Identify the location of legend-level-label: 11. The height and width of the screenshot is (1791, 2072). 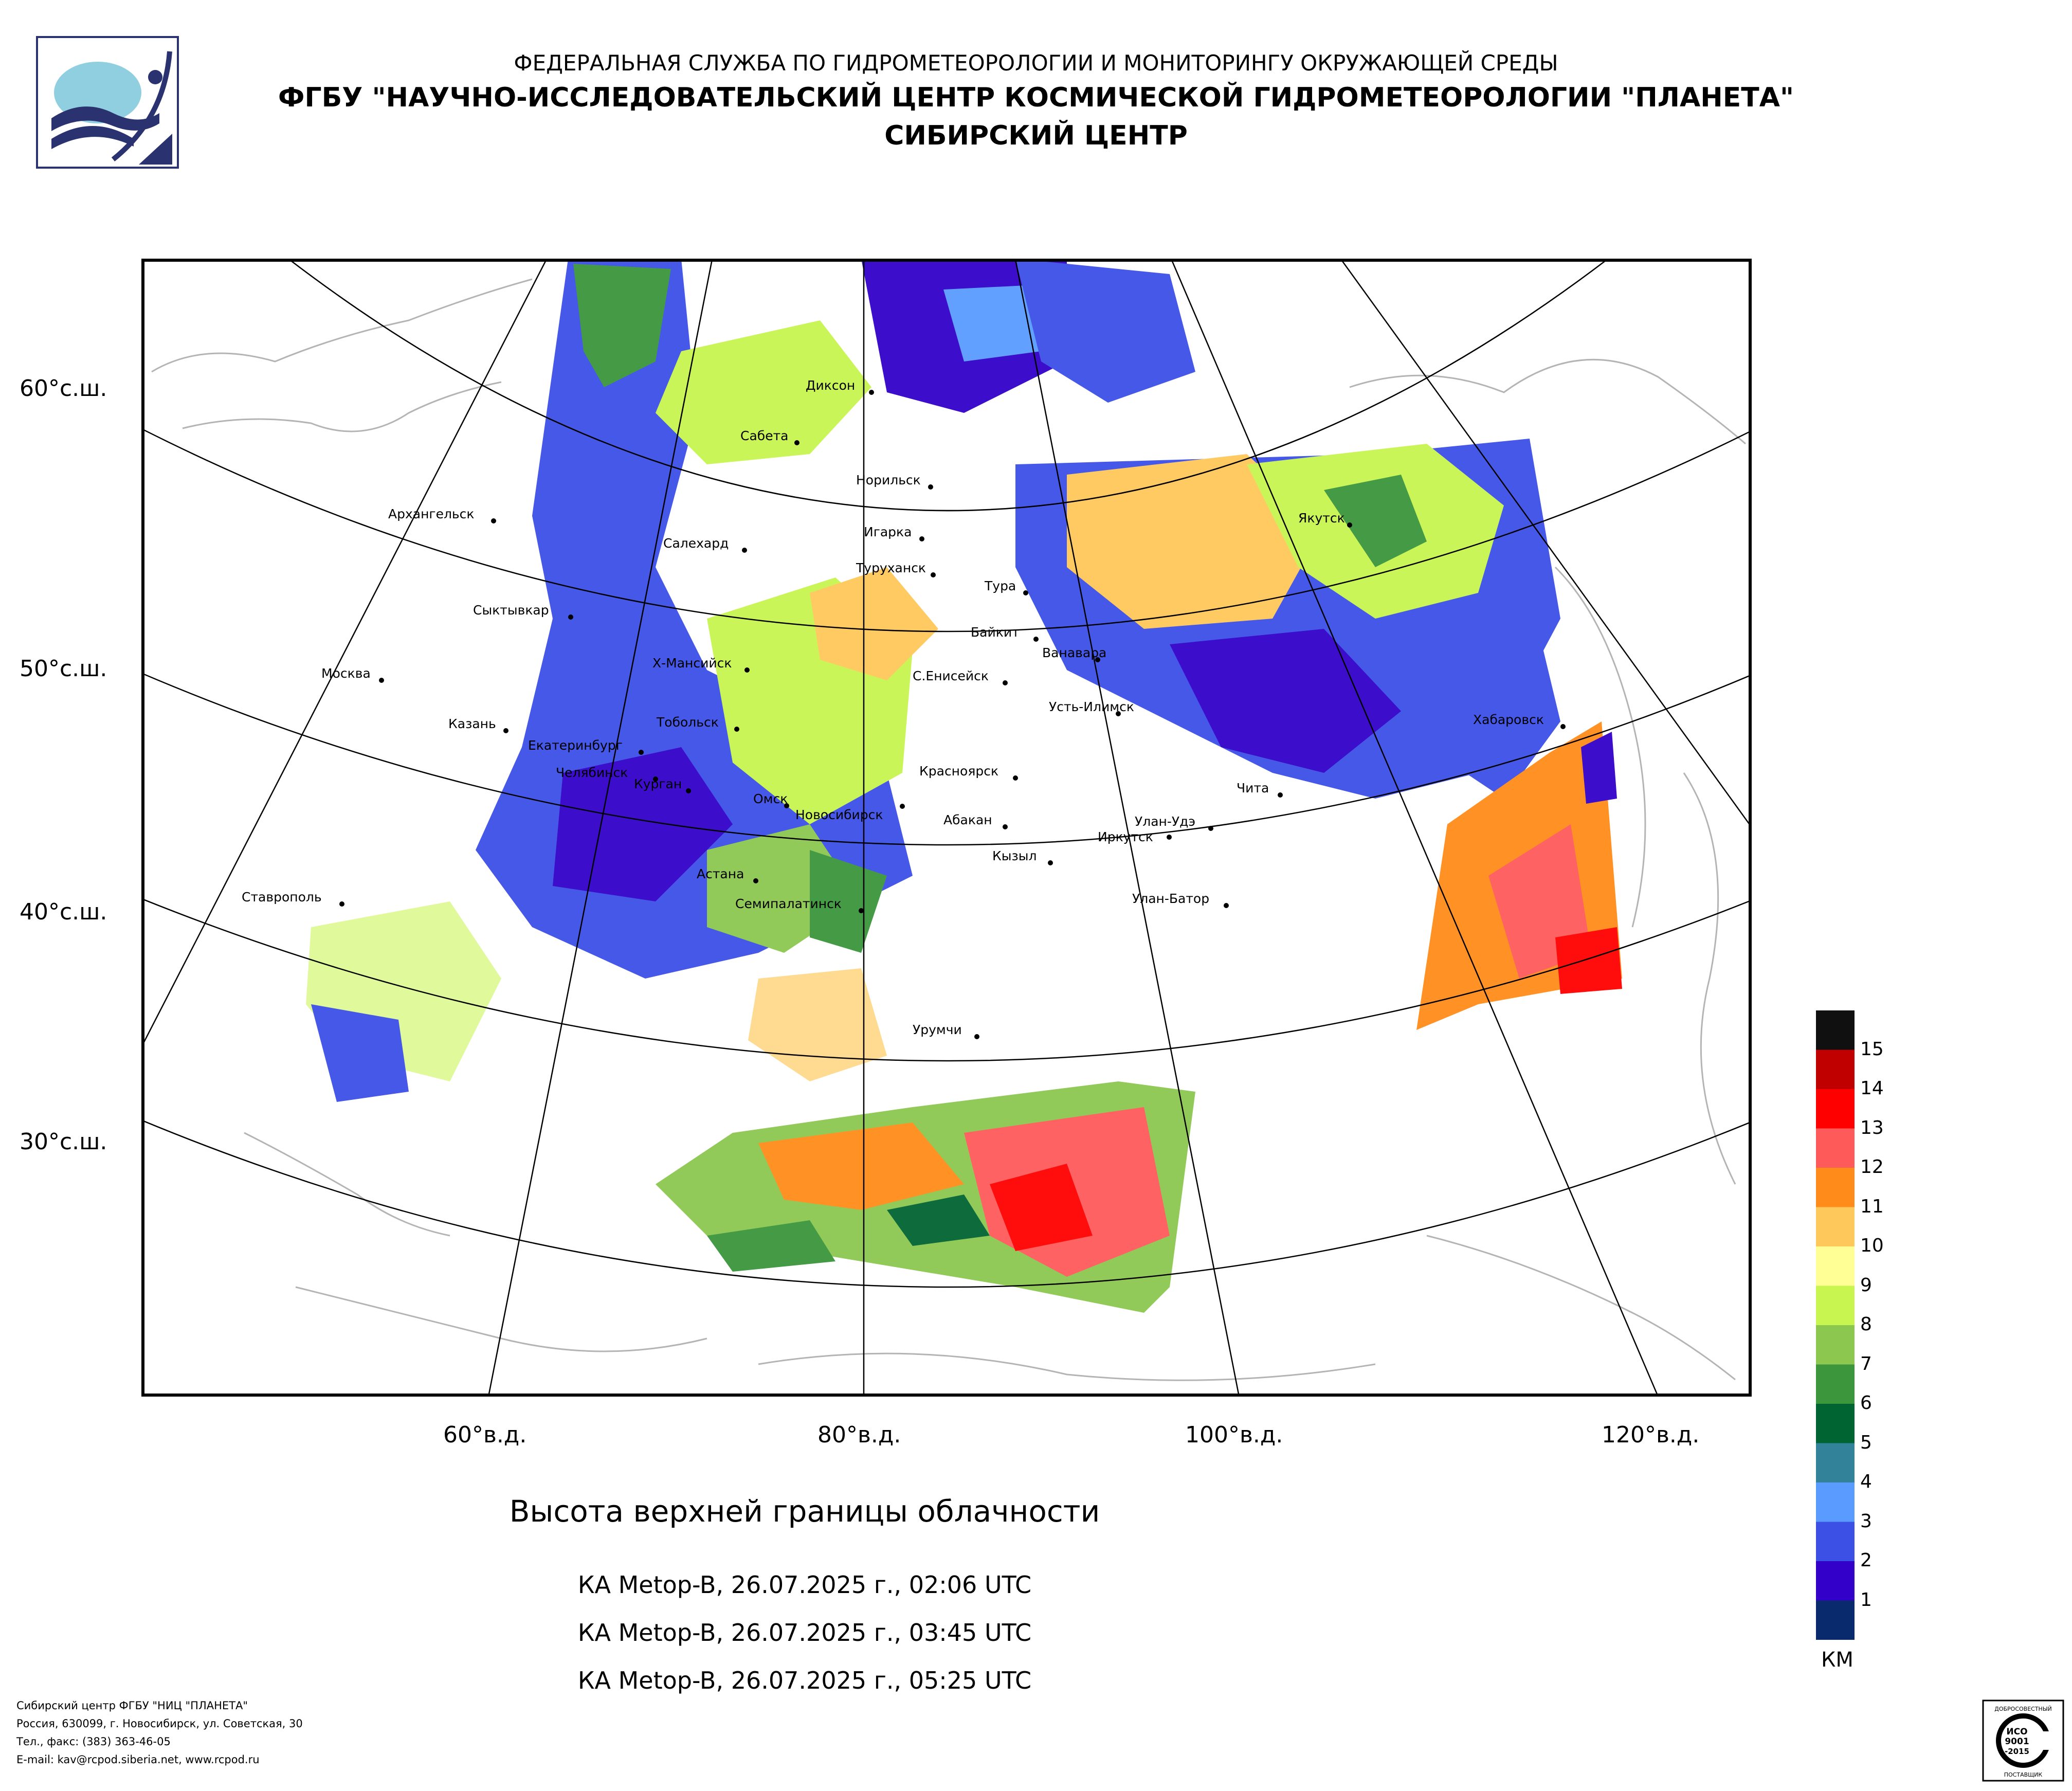
(1872, 1206).